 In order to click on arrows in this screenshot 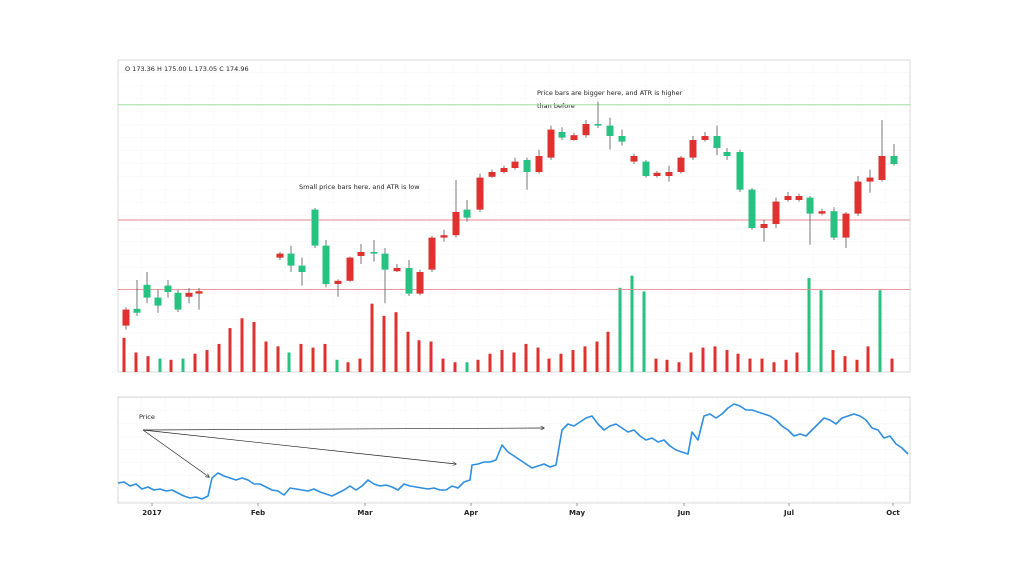, I will do `click(343, 452)`.